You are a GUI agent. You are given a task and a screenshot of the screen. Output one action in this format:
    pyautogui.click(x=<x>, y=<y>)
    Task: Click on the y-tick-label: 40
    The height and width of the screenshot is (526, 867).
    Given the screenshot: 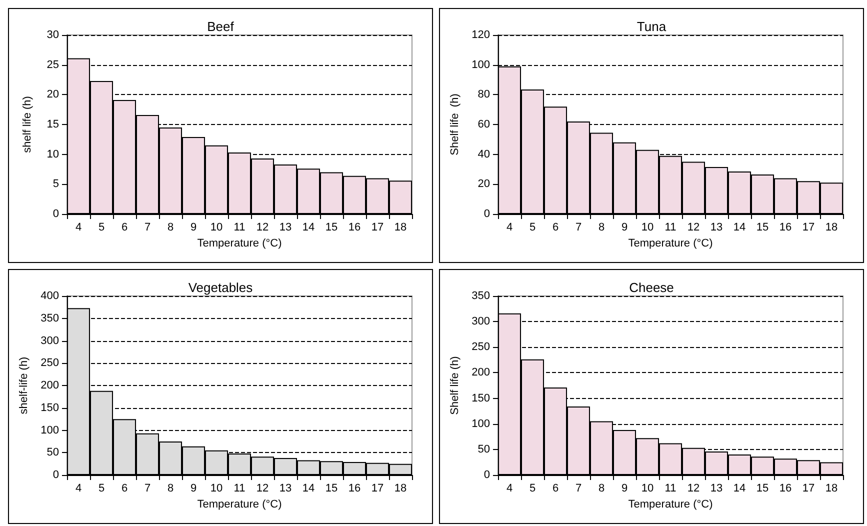 What is the action you would take?
    pyautogui.click(x=484, y=154)
    